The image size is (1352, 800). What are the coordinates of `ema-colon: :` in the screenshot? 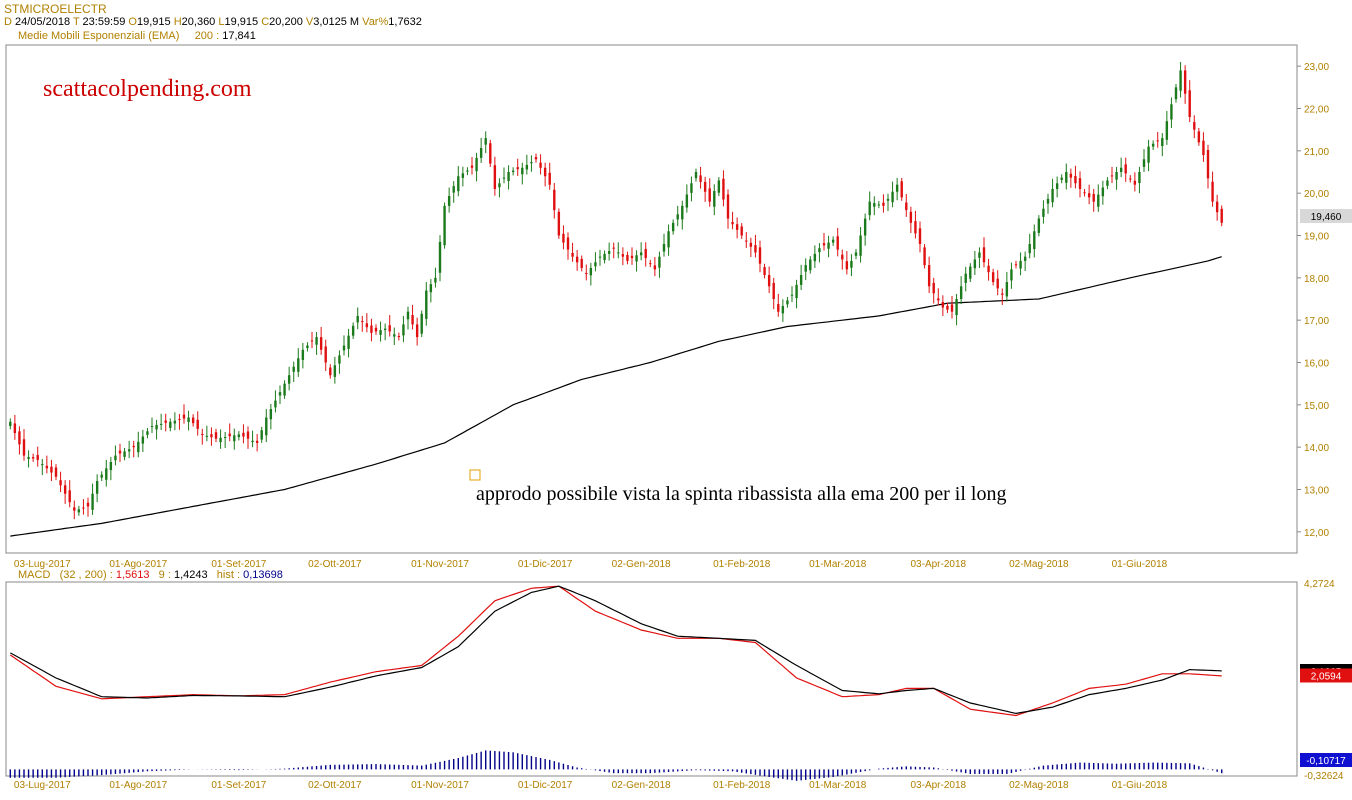 It's located at (218, 36).